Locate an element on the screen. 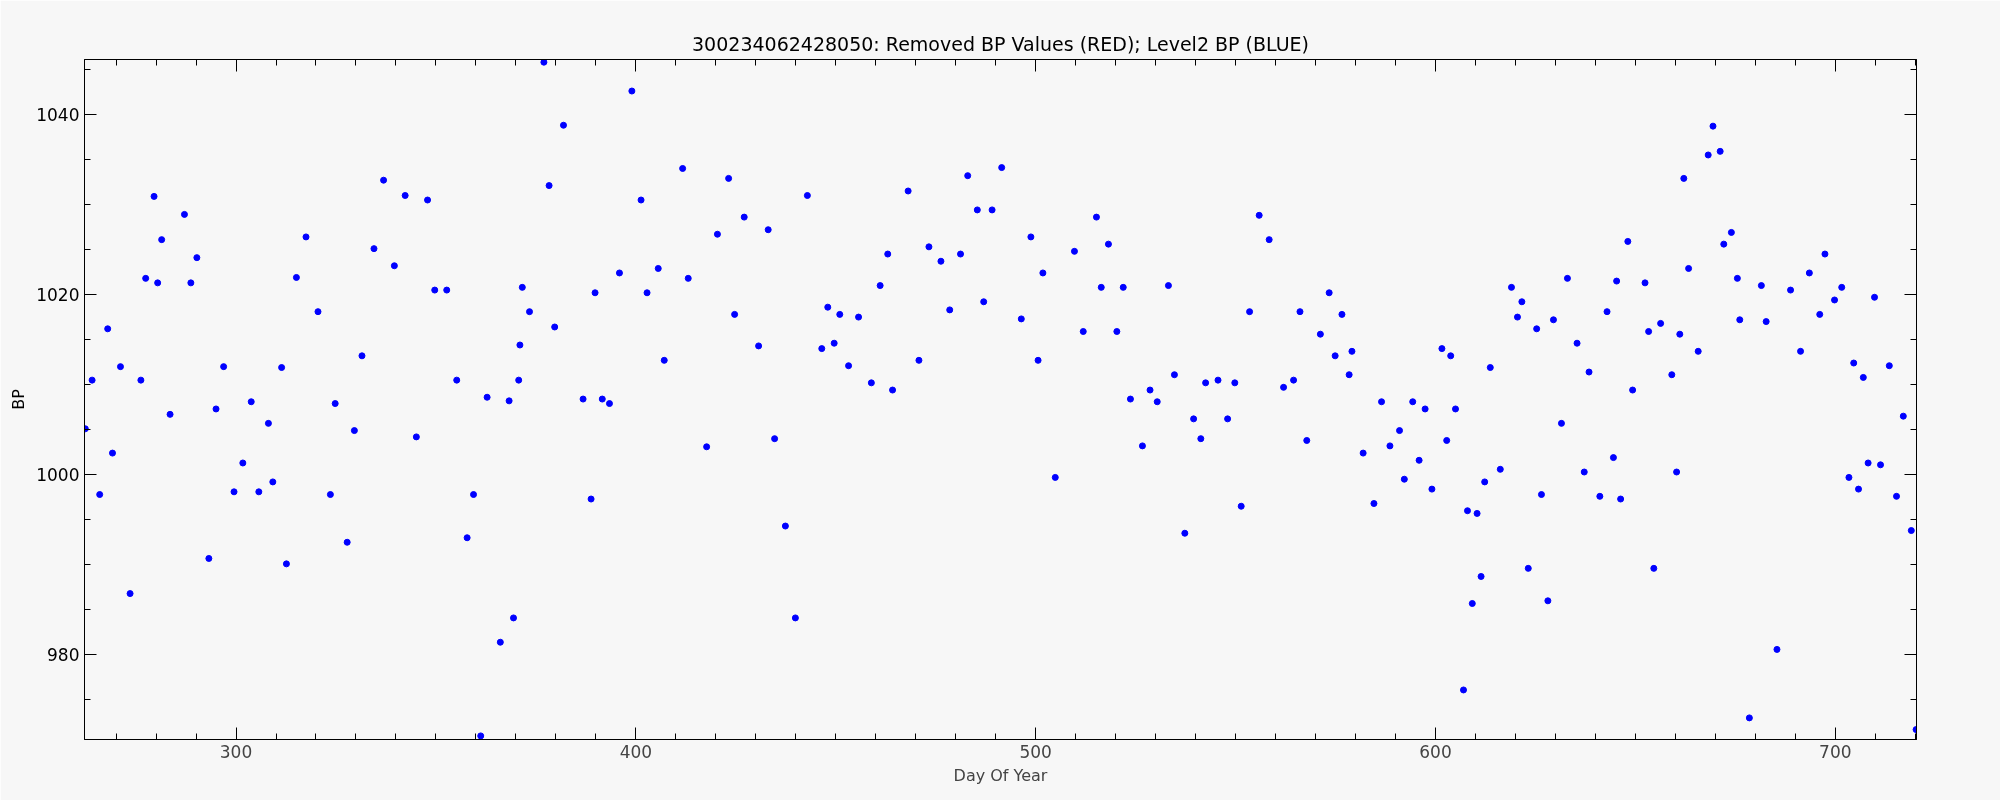 Image resolution: width=2000 pixels, height=800 pixels. x-tick-label: 500 is located at coordinates (1035, 751).